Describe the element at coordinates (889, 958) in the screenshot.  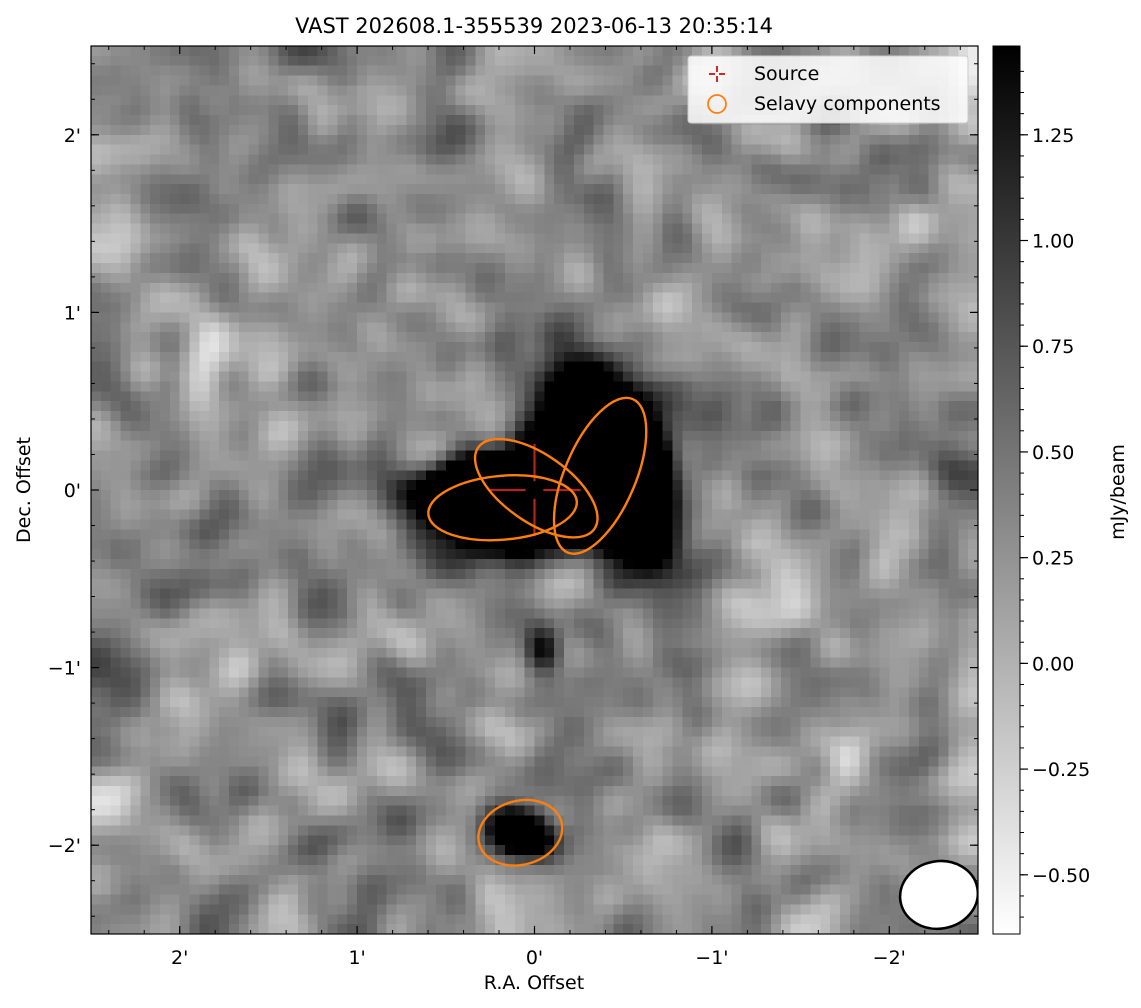
I see `x-tick-label-4: −2'` at that location.